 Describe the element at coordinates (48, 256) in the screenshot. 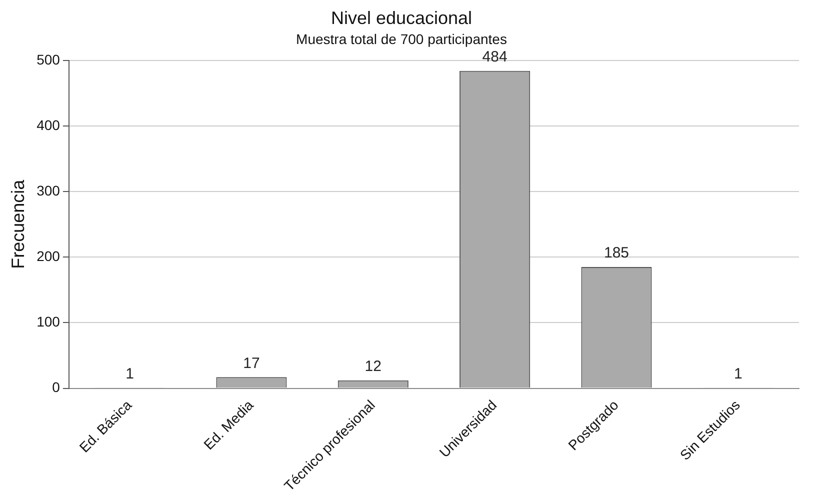

I see `y-tick-label: 200` at that location.